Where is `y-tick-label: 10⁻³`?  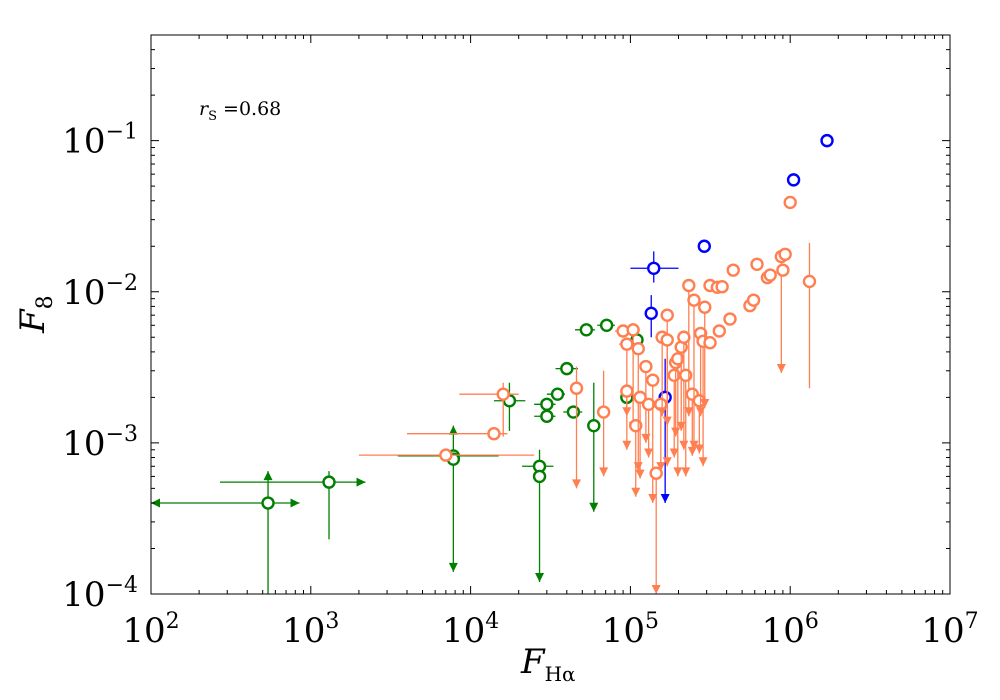 y-tick-label: 10⁻³ is located at coordinates (100, 443).